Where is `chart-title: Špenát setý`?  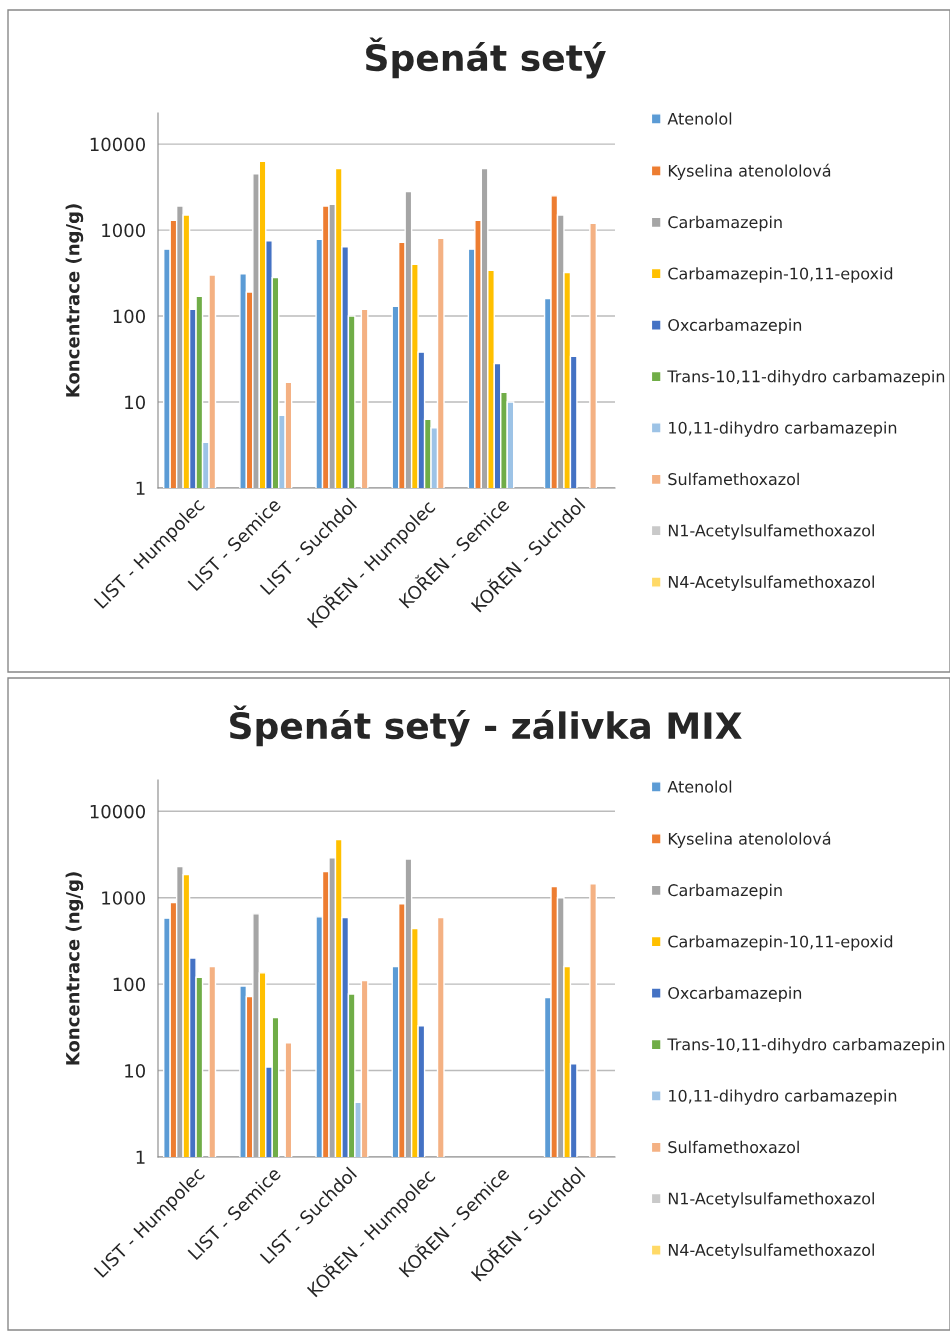
chart-title: Špenát setý is located at coordinates (486, 58).